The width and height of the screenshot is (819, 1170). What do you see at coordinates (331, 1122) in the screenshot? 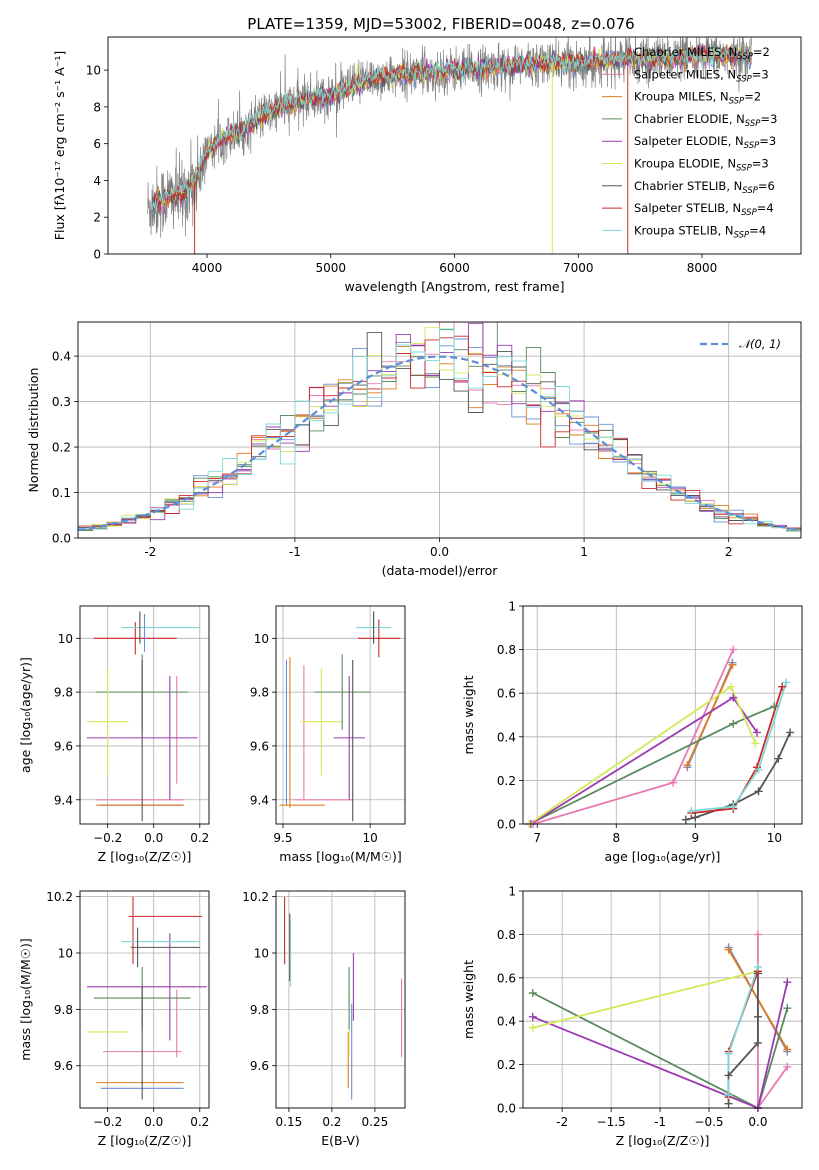
I see `mass-vs-EBV-xtick-label: 0.2` at bounding box center [331, 1122].